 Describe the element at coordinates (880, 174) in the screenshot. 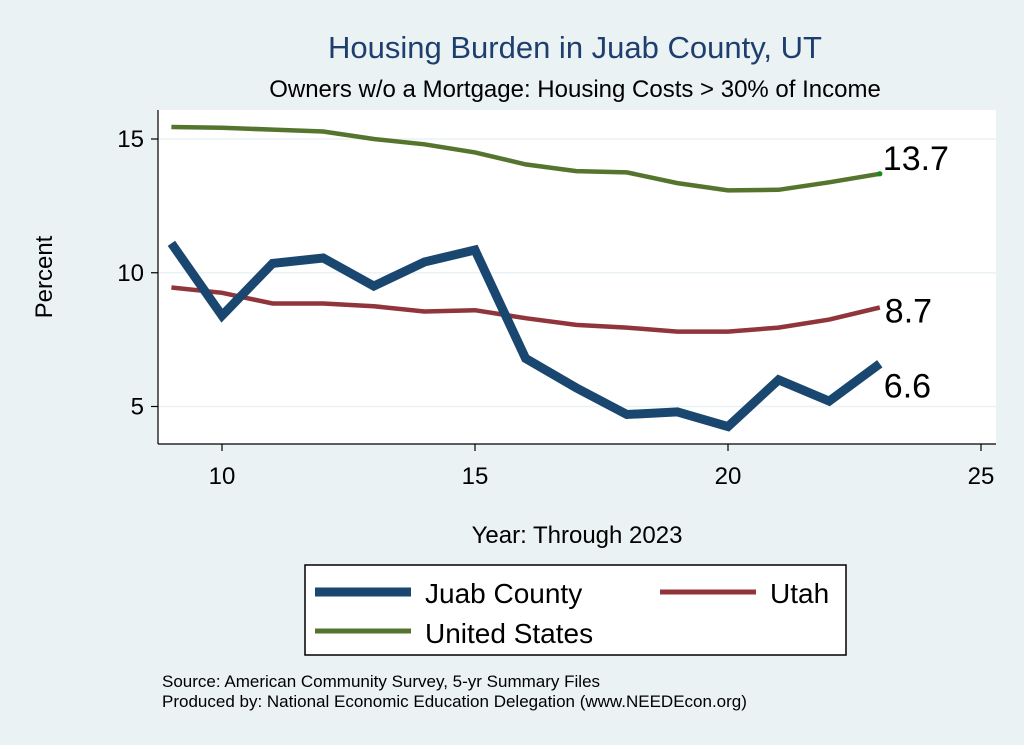

I see `series-end-point-united-states` at that location.